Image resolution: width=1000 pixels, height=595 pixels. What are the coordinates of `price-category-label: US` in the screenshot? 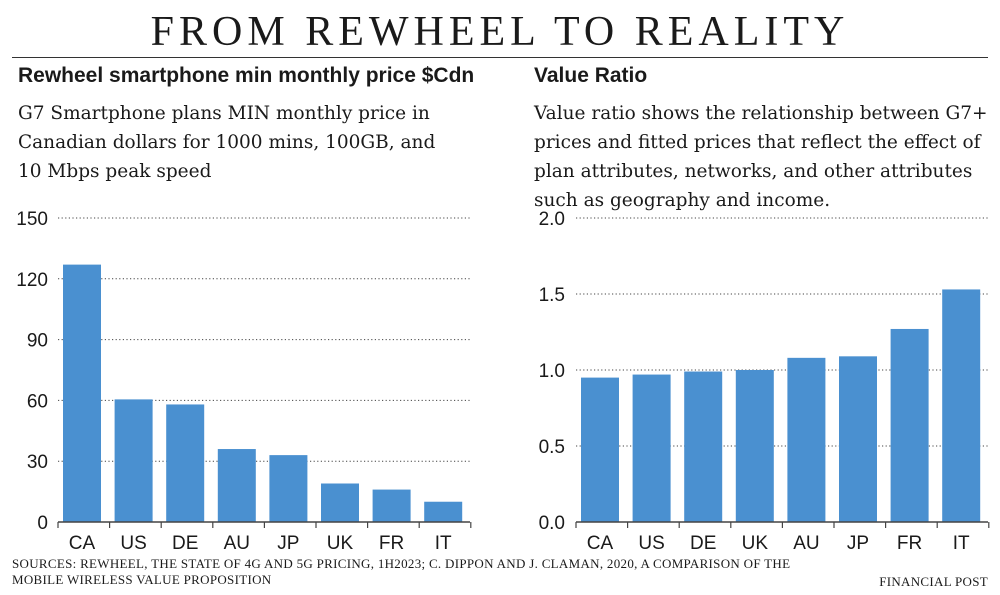 It's located at (133, 543).